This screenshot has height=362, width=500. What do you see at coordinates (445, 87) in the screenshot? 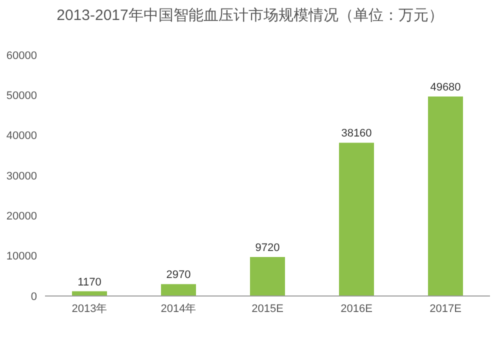
I see `data-label: 49680` at bounding box center [445, 87].